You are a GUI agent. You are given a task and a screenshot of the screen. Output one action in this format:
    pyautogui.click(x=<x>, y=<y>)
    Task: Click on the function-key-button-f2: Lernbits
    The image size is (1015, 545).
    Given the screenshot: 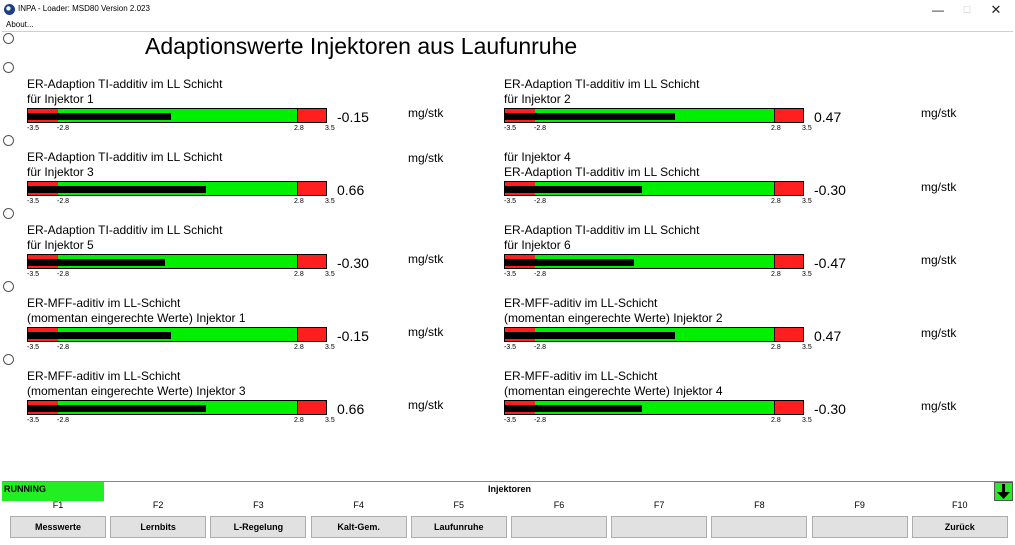 What is the action you would take?
    pyautogui.click(x=158, y=527)
    